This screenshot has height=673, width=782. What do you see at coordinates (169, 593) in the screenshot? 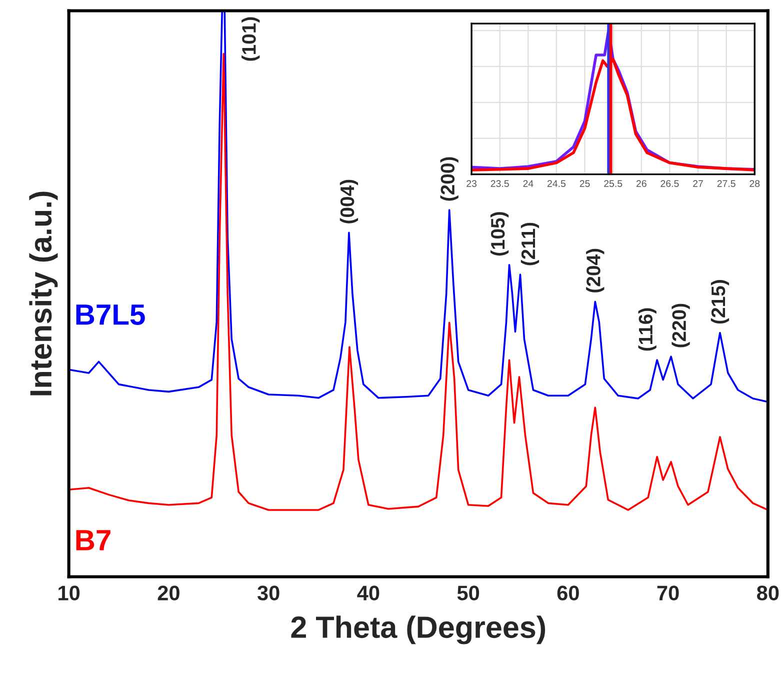
I see `x-tick-label: 20` at bounding box center [169, 593].